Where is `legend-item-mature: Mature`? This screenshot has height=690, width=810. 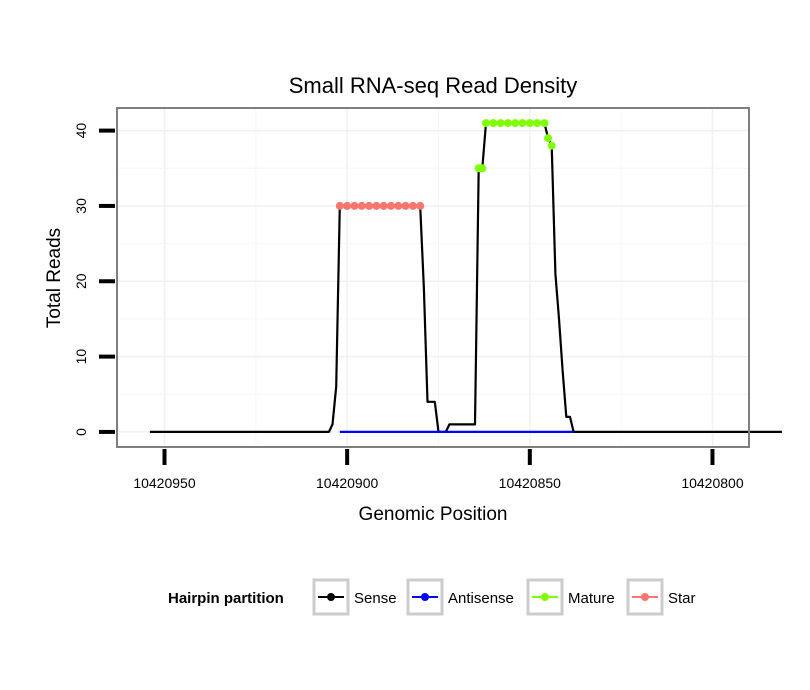
legend-item-mature: Mature is located at coordinates (570, 597).